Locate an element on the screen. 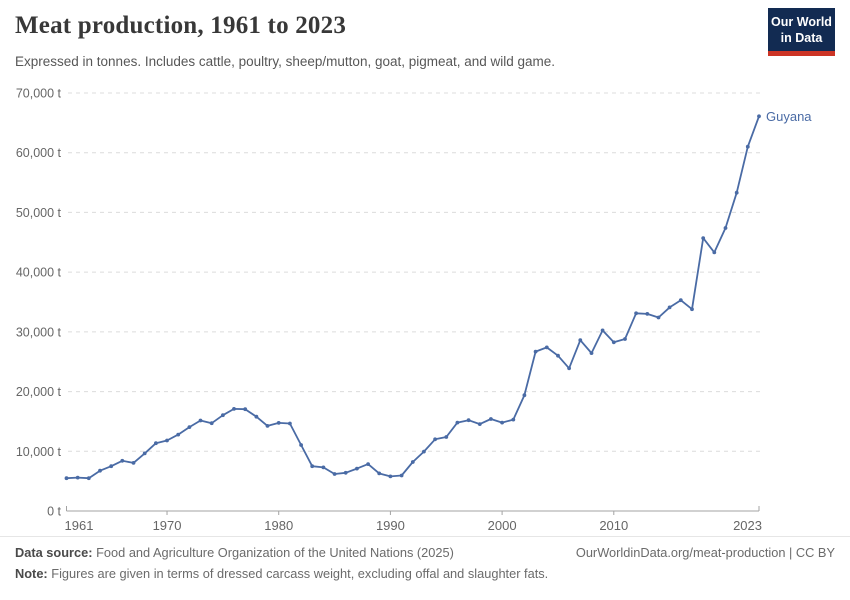  owid-logo-text: Our World in Data is located at coordinates (801, 29).